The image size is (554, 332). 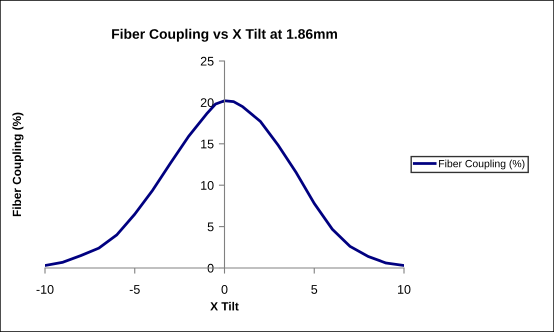 What do you see at coordinates (404, 289) in the screenshot?
I see `x-tick-label: 10` at bounding box center [404, 289].